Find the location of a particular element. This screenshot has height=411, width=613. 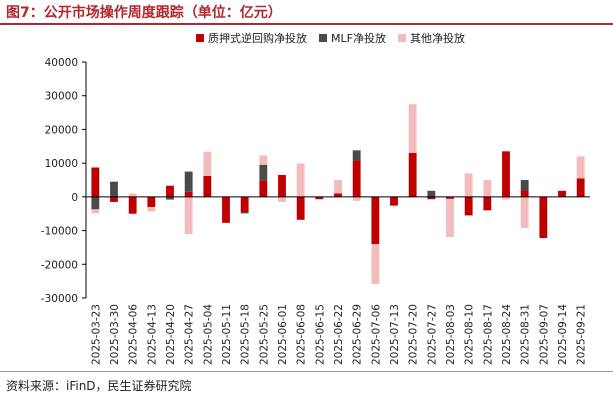

legend-item-other: 其他净投放 is located at coordinates (431, 38).